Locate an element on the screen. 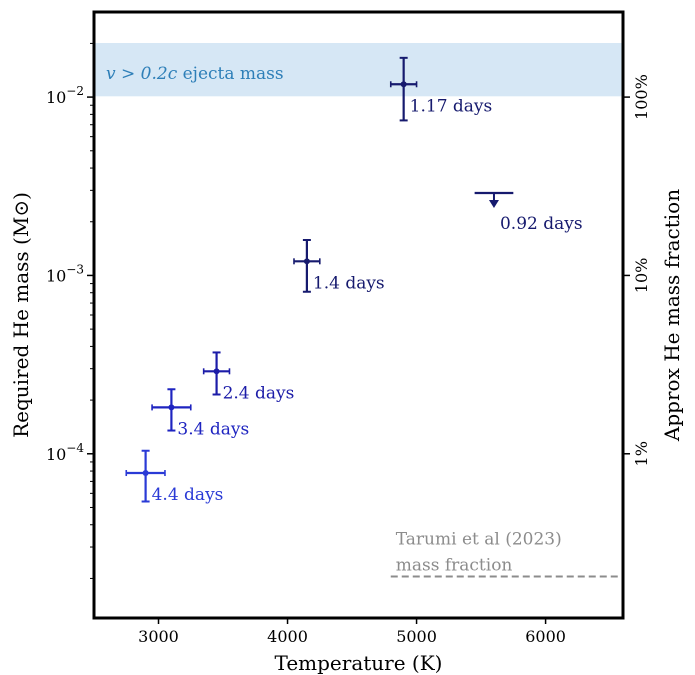 The height and width of the screenshot is (675, 695). data-point: 4.4 days is located at coordinates (174, 477).